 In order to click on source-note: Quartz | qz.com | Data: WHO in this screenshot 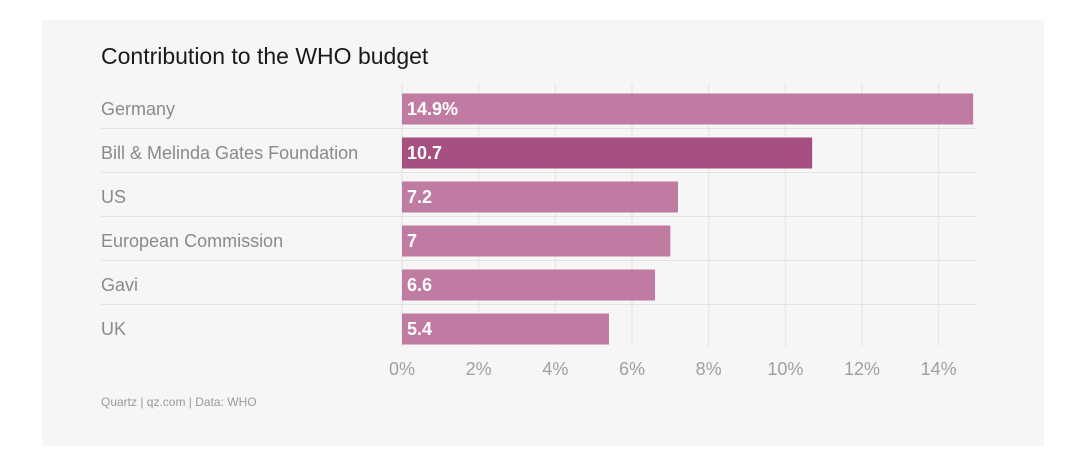, I will do `click(179, 402)`.